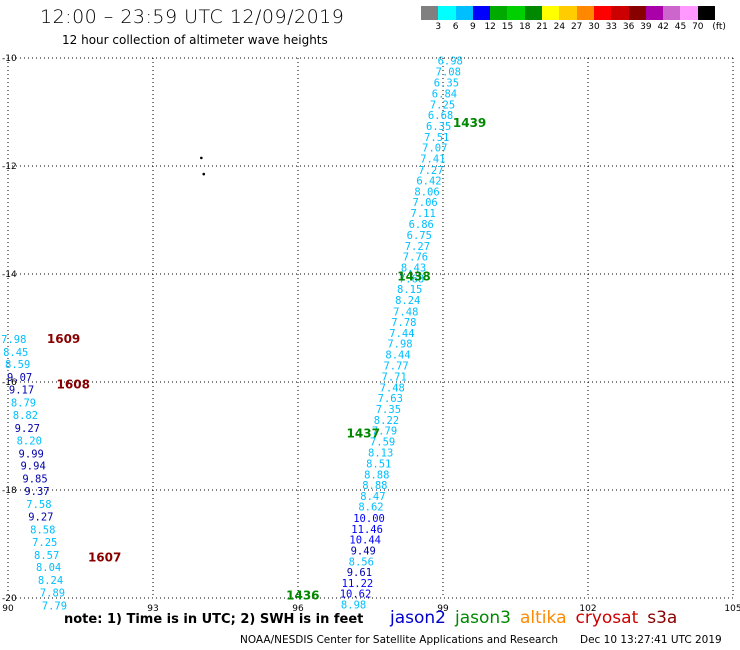 The width and height of the screenshot is (740, 650). I want to click on x-tick-label: 93, so click(152, 609).